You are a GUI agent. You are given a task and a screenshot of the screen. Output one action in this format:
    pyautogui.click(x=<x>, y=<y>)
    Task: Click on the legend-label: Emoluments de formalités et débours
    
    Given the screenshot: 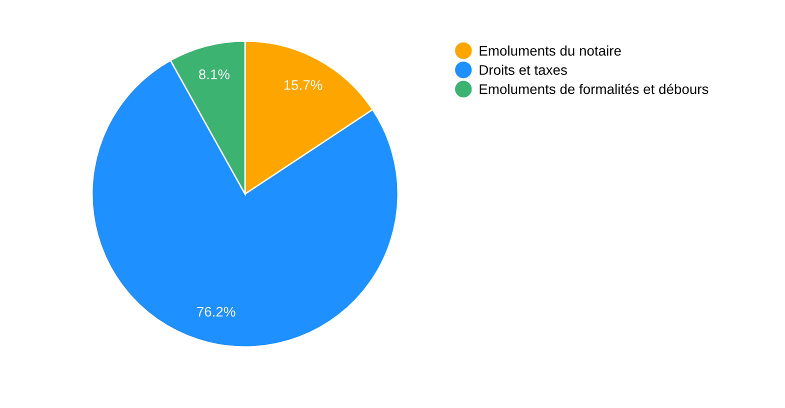 What is the action you would take?
    pyautogui.click(x=594, y=89)
    